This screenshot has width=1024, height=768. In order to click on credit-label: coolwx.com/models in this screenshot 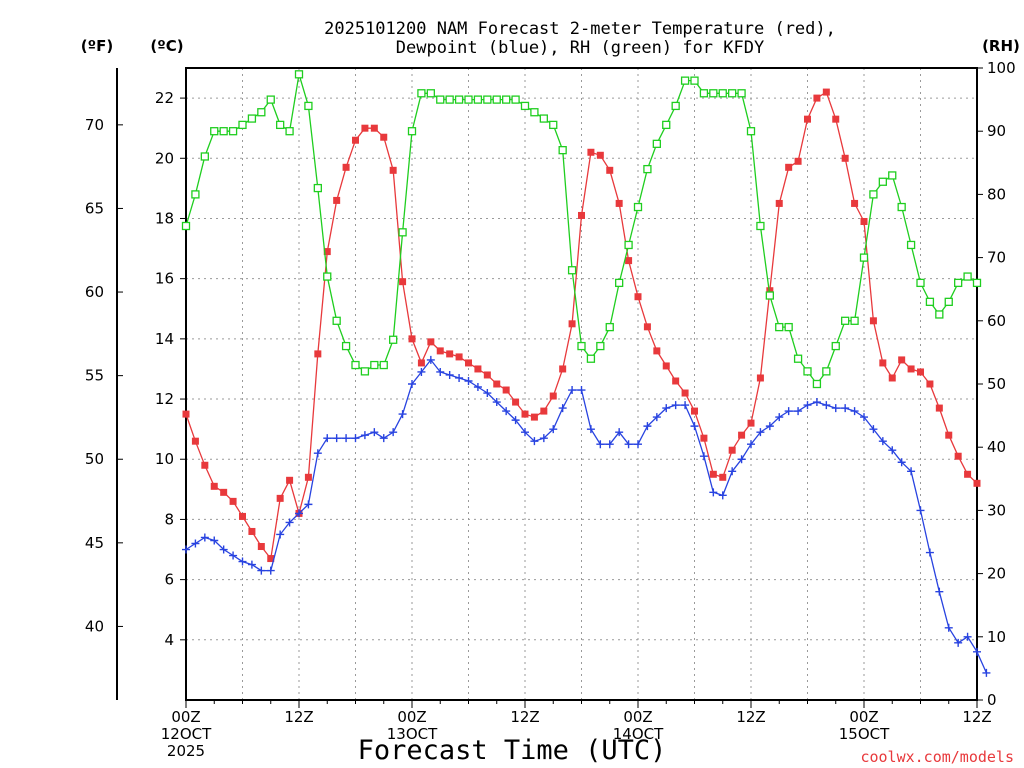, I will do `click(937, 757)`.